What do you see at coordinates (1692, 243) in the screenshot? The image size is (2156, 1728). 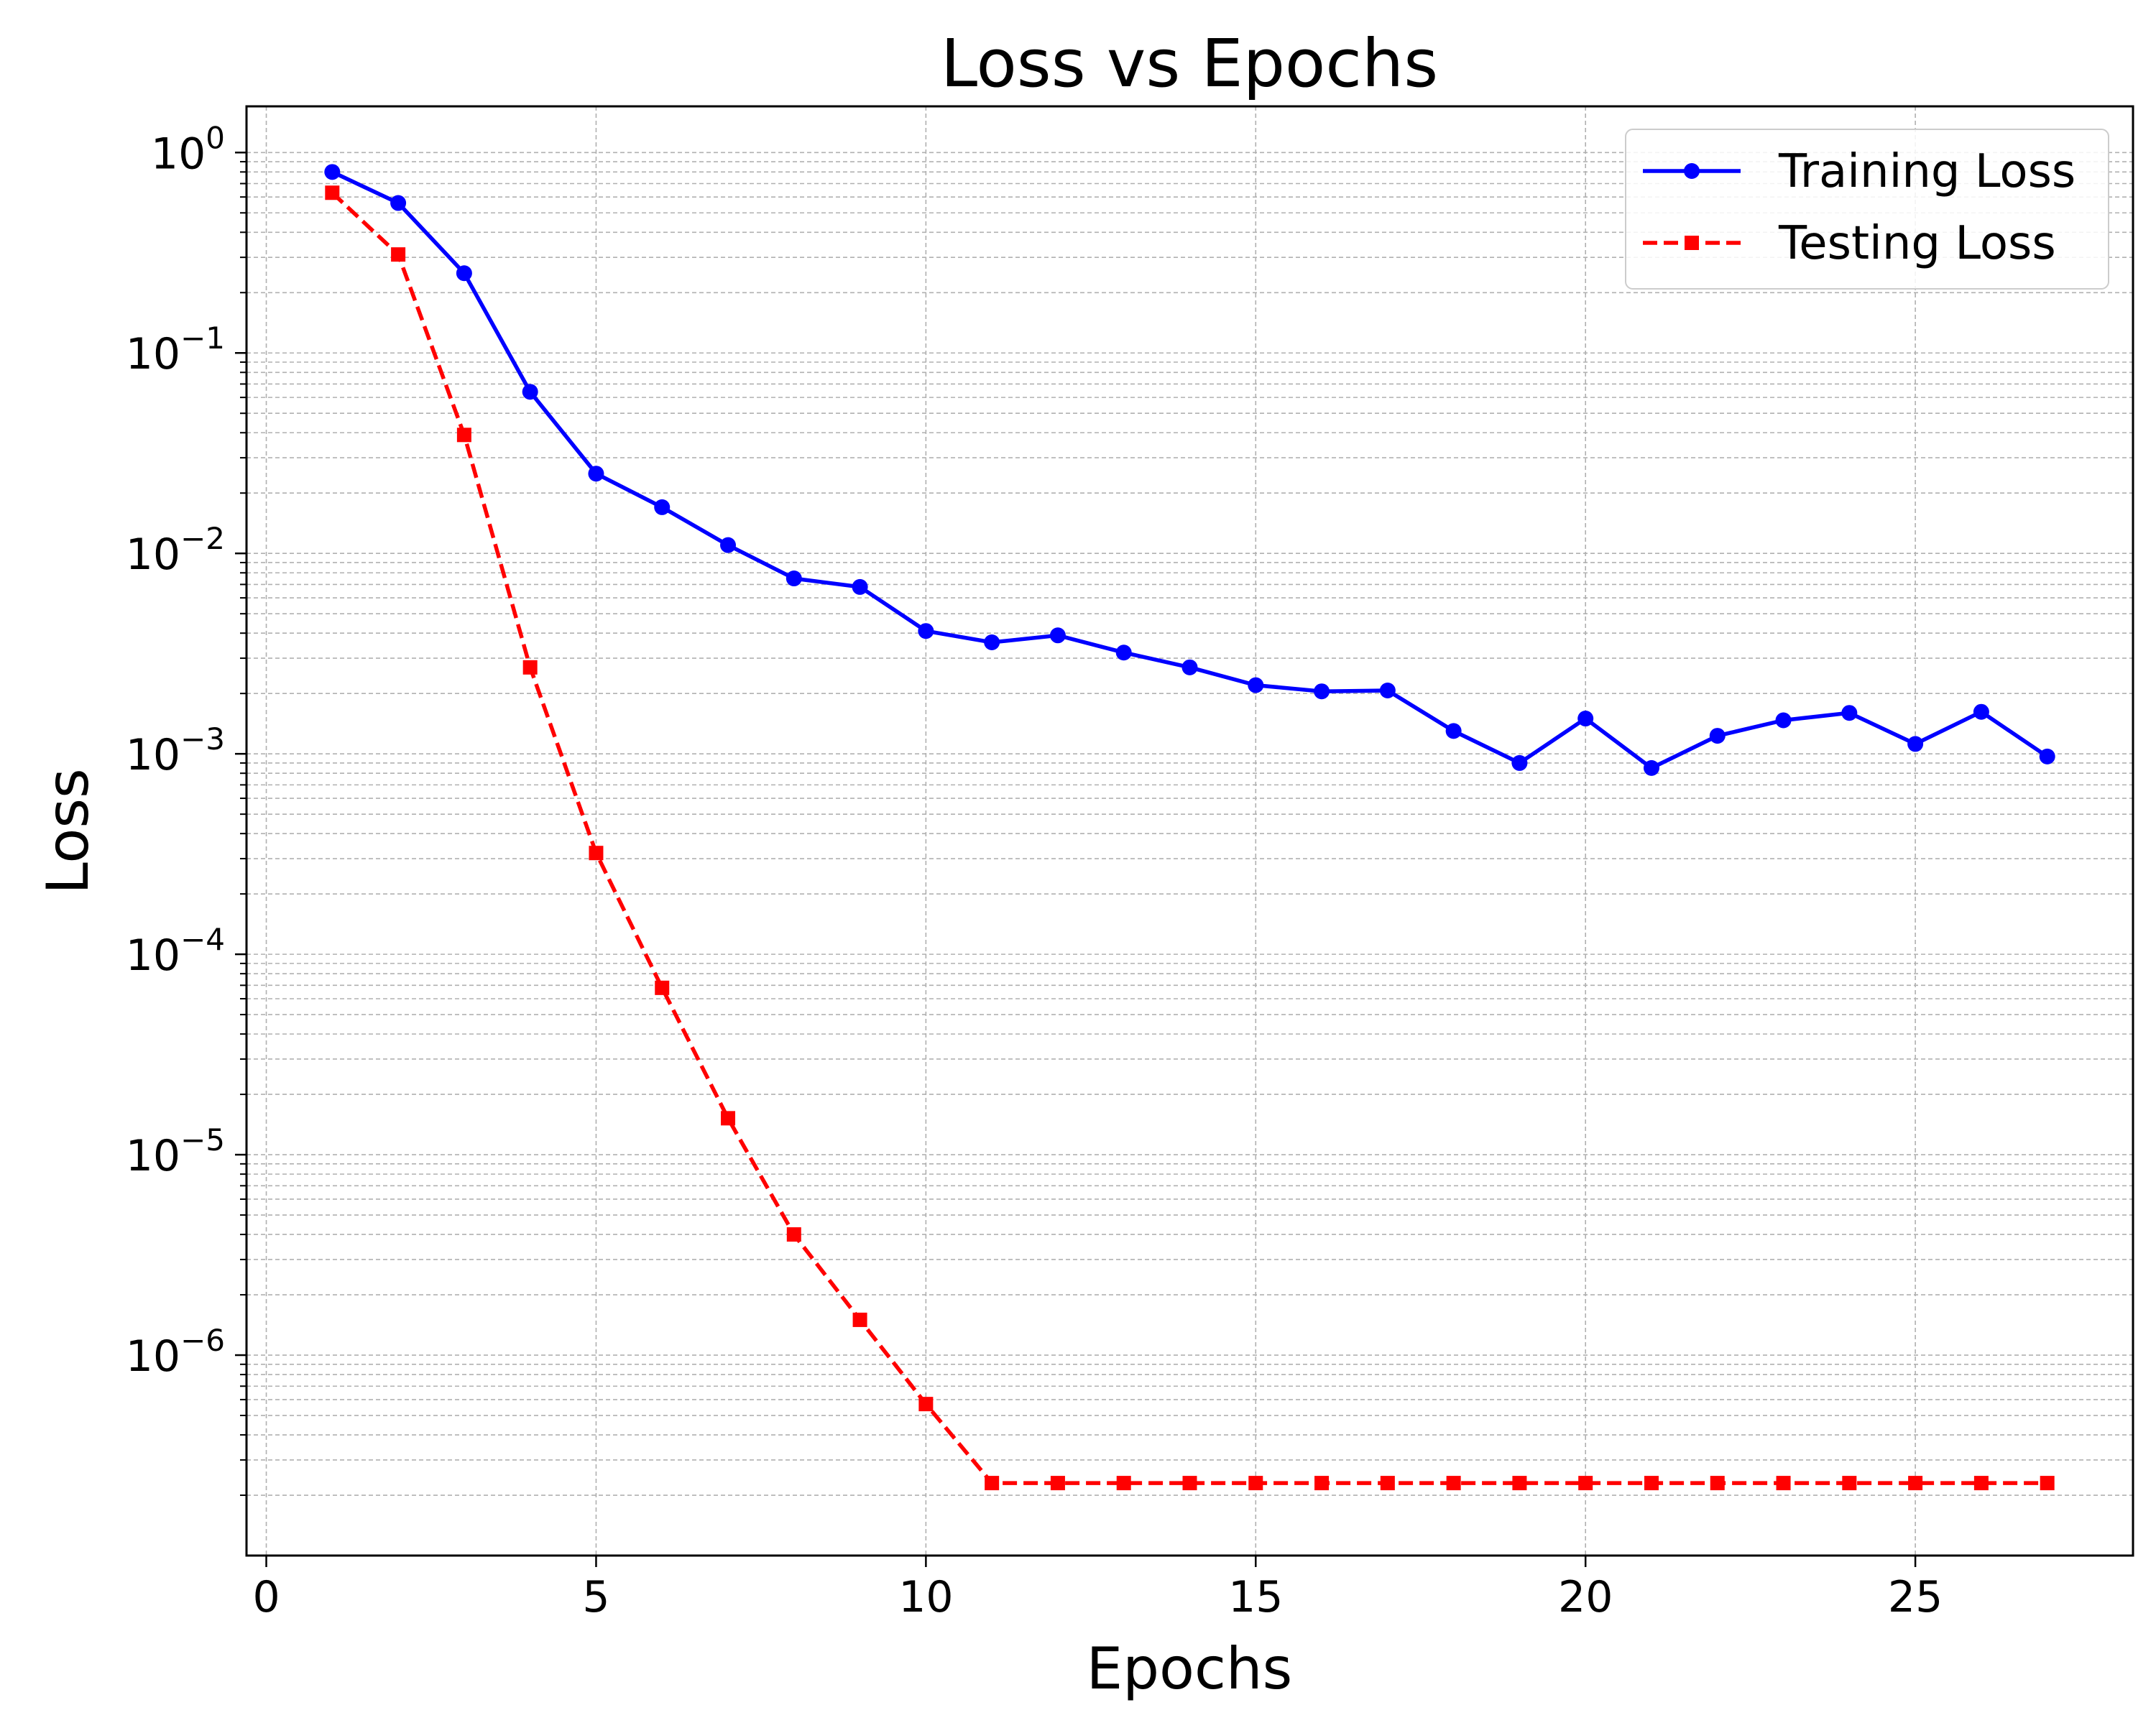 I see `legend-marker-testing` at bounding box center [1692, 243].